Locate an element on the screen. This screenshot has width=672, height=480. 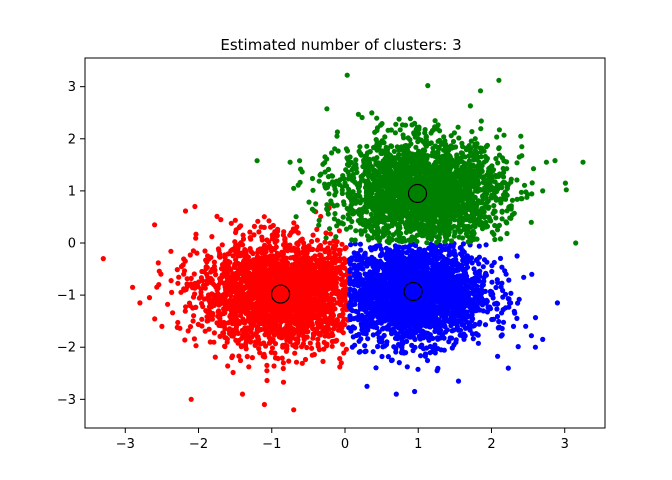
chart-title: Estimated number of clusters: 3 is located at coordinates (340, 45).